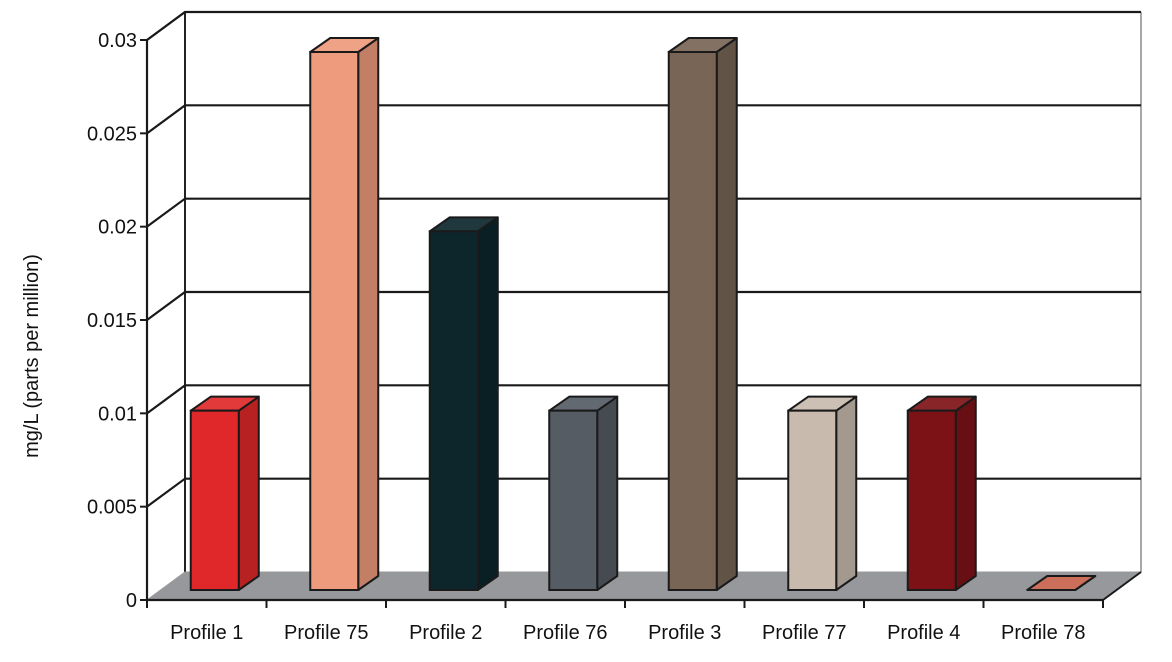 This screenshot has width=1172, height=662. I want to click on y-tick-label: 0.005, so click(112, 508).